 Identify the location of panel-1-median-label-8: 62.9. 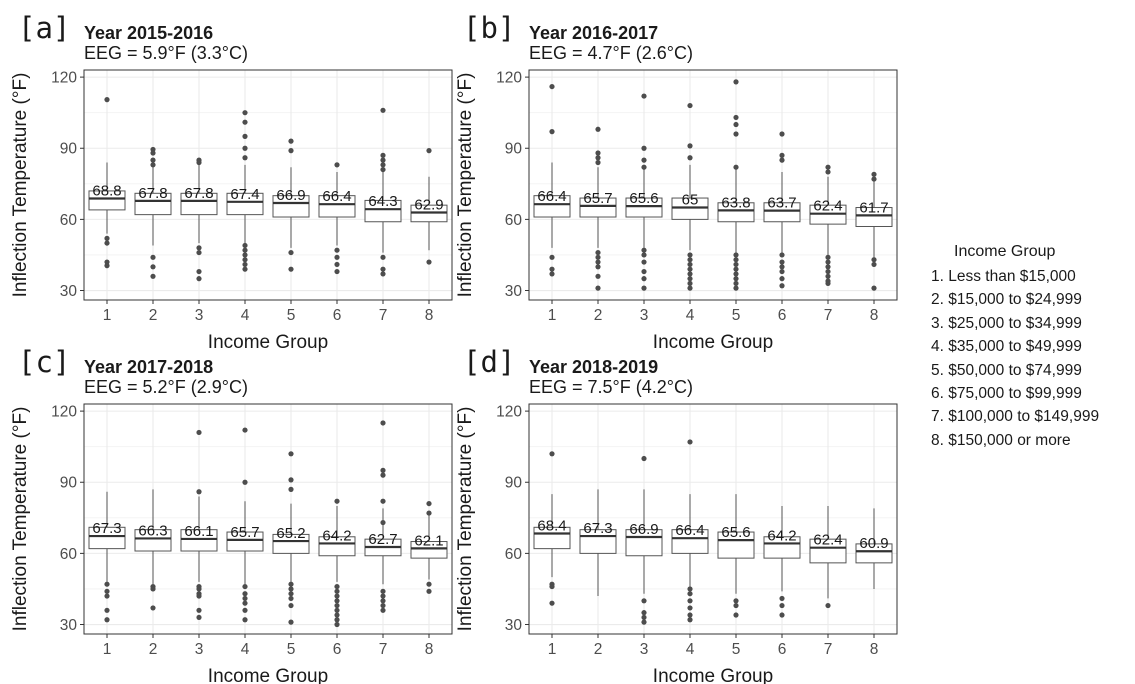
(428, 205).